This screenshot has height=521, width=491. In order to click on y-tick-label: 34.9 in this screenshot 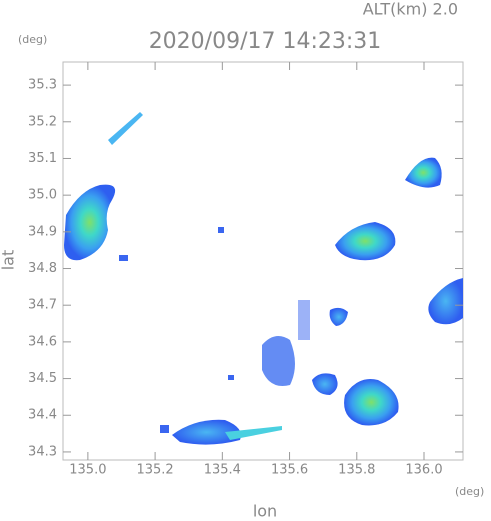, I will do `click(42, 231)`.